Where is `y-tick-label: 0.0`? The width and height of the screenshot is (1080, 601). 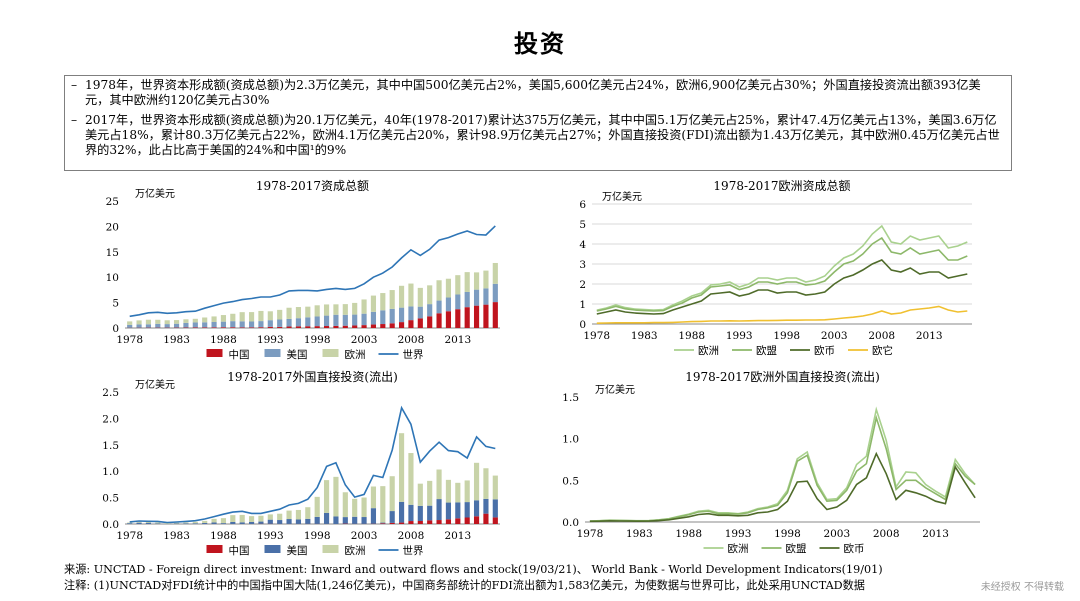 y-tick-label: 0.0 is located at coordinates (570, 523).